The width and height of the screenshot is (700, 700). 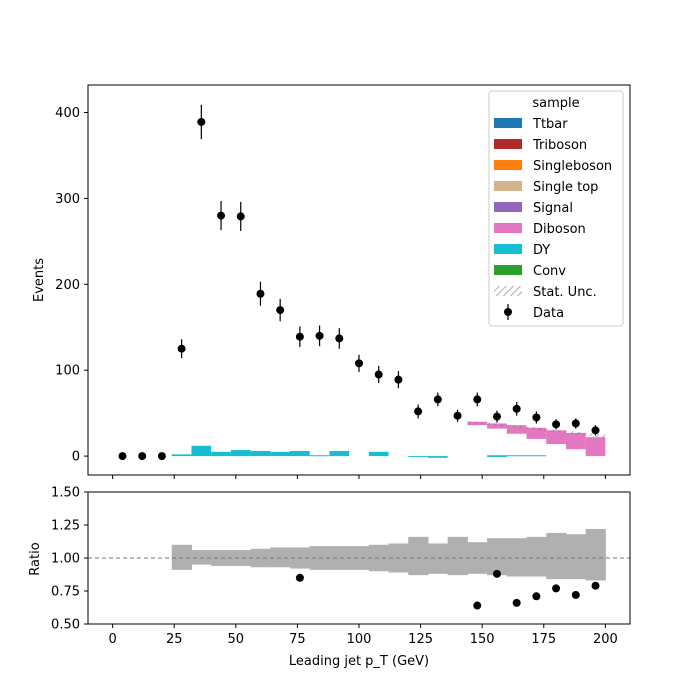 What do you see at coordinates (559, 229) in the screenshot?
I see `legend-label-diboson: Diboson` at bounding box center [559, 229].